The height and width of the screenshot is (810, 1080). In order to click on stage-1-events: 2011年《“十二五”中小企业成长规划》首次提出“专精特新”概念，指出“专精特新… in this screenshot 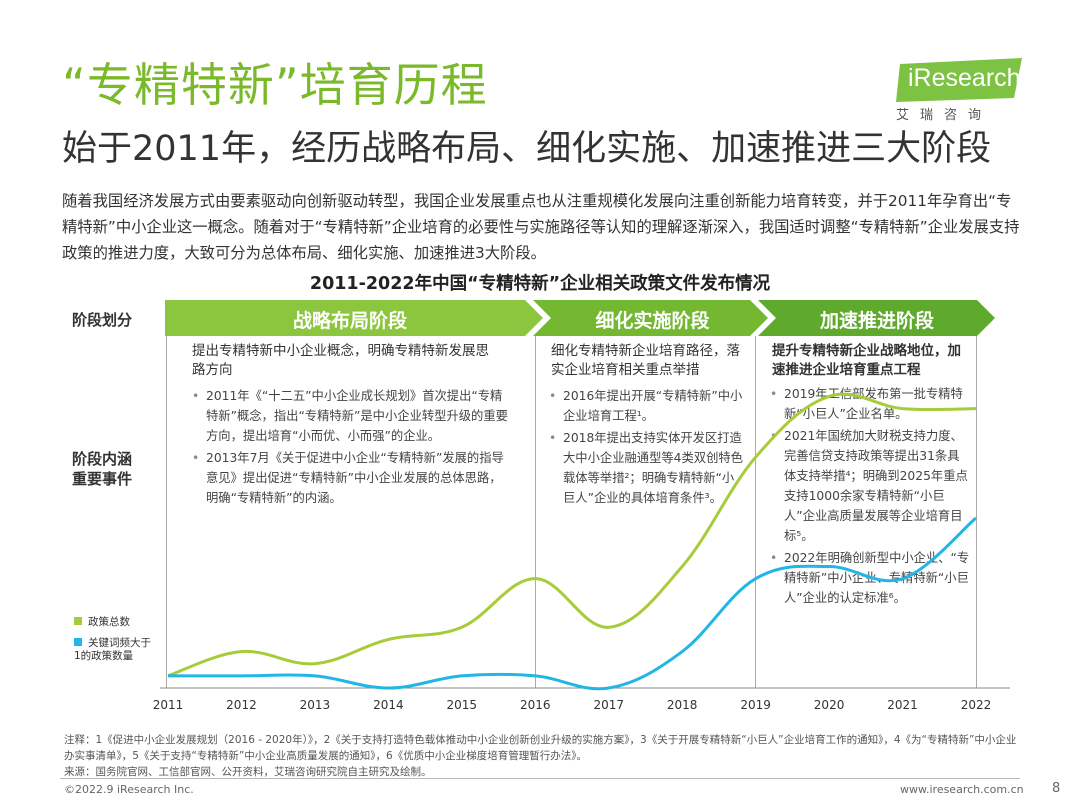, I will do `click(348, 448)`.